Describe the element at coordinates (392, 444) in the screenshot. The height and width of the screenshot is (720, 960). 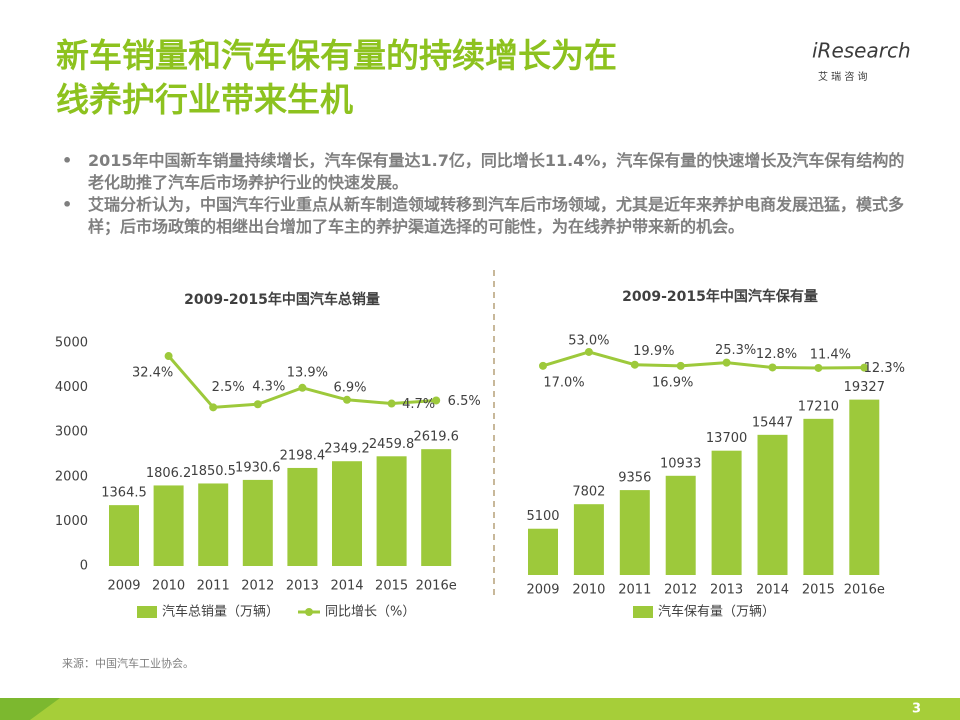
I see `bar-value-label: 2459.8` at that location.